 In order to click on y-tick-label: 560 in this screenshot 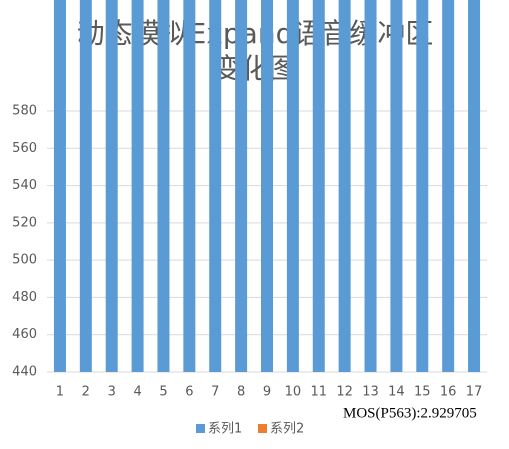, I will do `click(24, 148)`.